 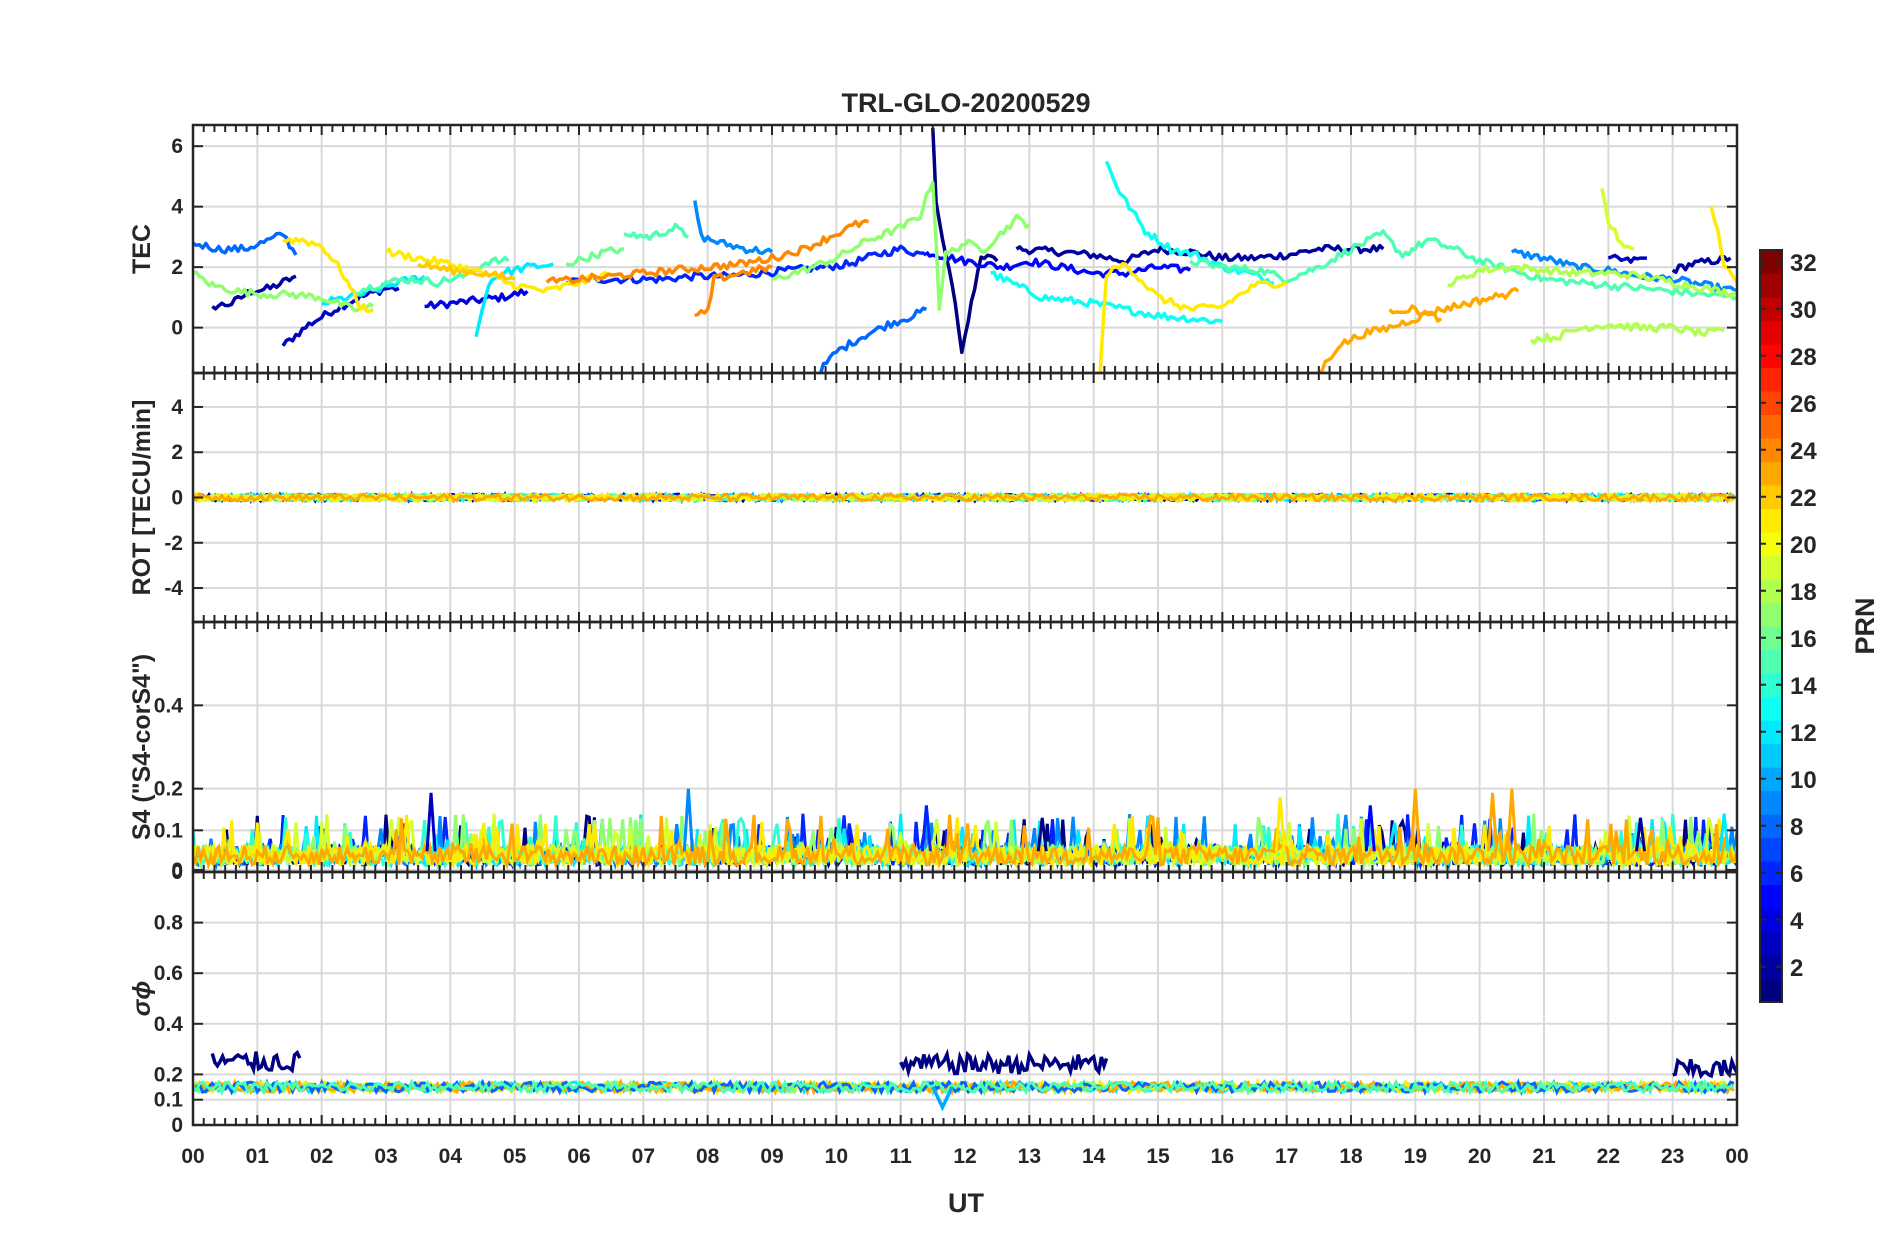 I want to click on chart-title: TRL-GLO-20200529, so click(x=965, y=103).